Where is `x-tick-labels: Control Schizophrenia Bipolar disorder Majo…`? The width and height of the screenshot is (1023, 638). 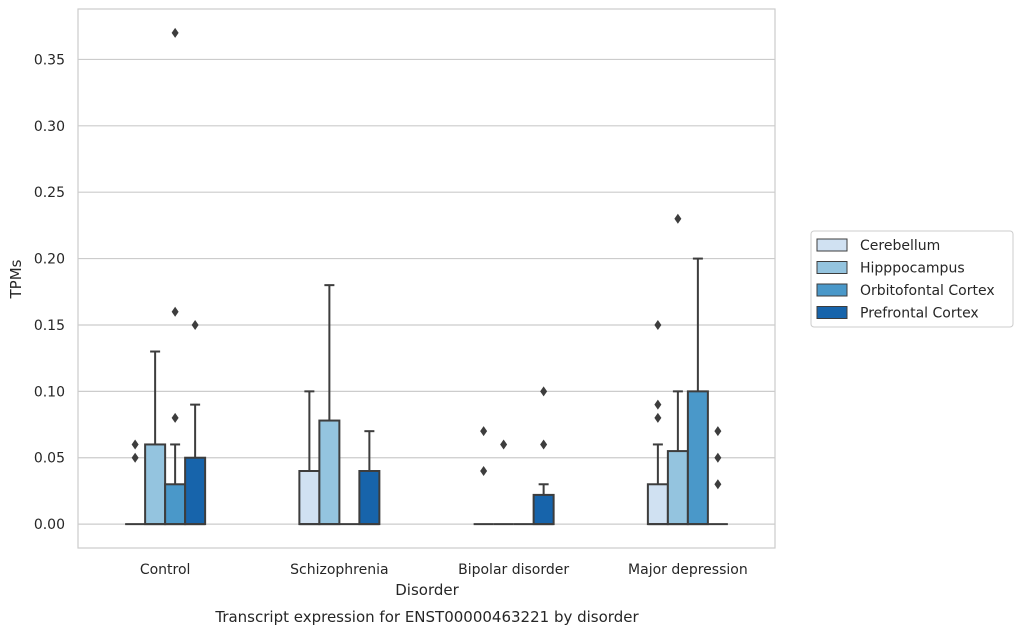 x-tick-labels: Control Schizophrenia Bipolar disorder Majo… is located at coordinates (444, 570).